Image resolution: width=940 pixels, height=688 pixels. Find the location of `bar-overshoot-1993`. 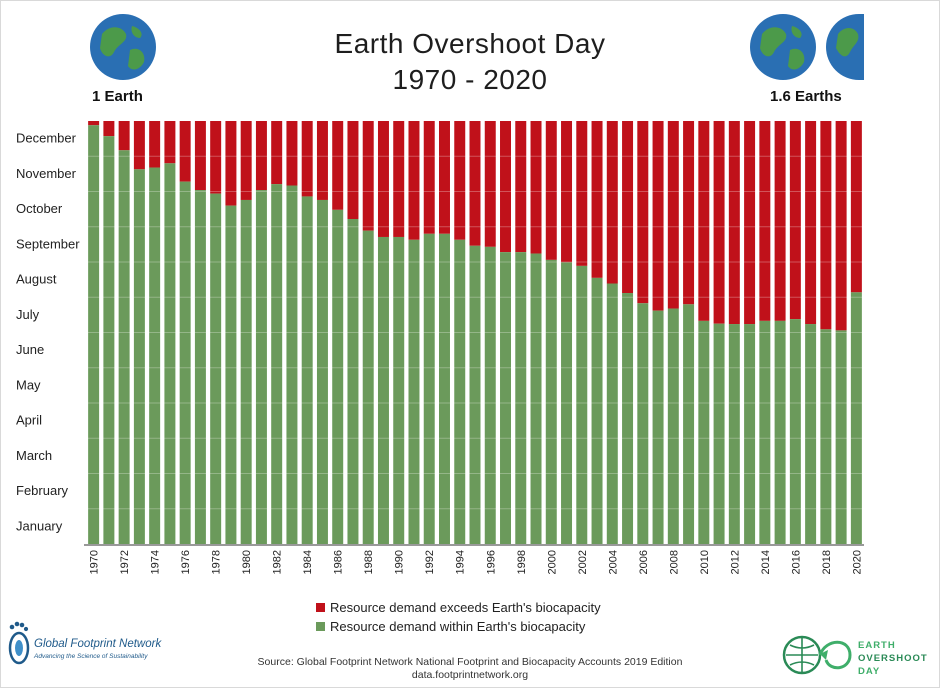

bar-overshoot-1993 is located at coordinates (444, 177).